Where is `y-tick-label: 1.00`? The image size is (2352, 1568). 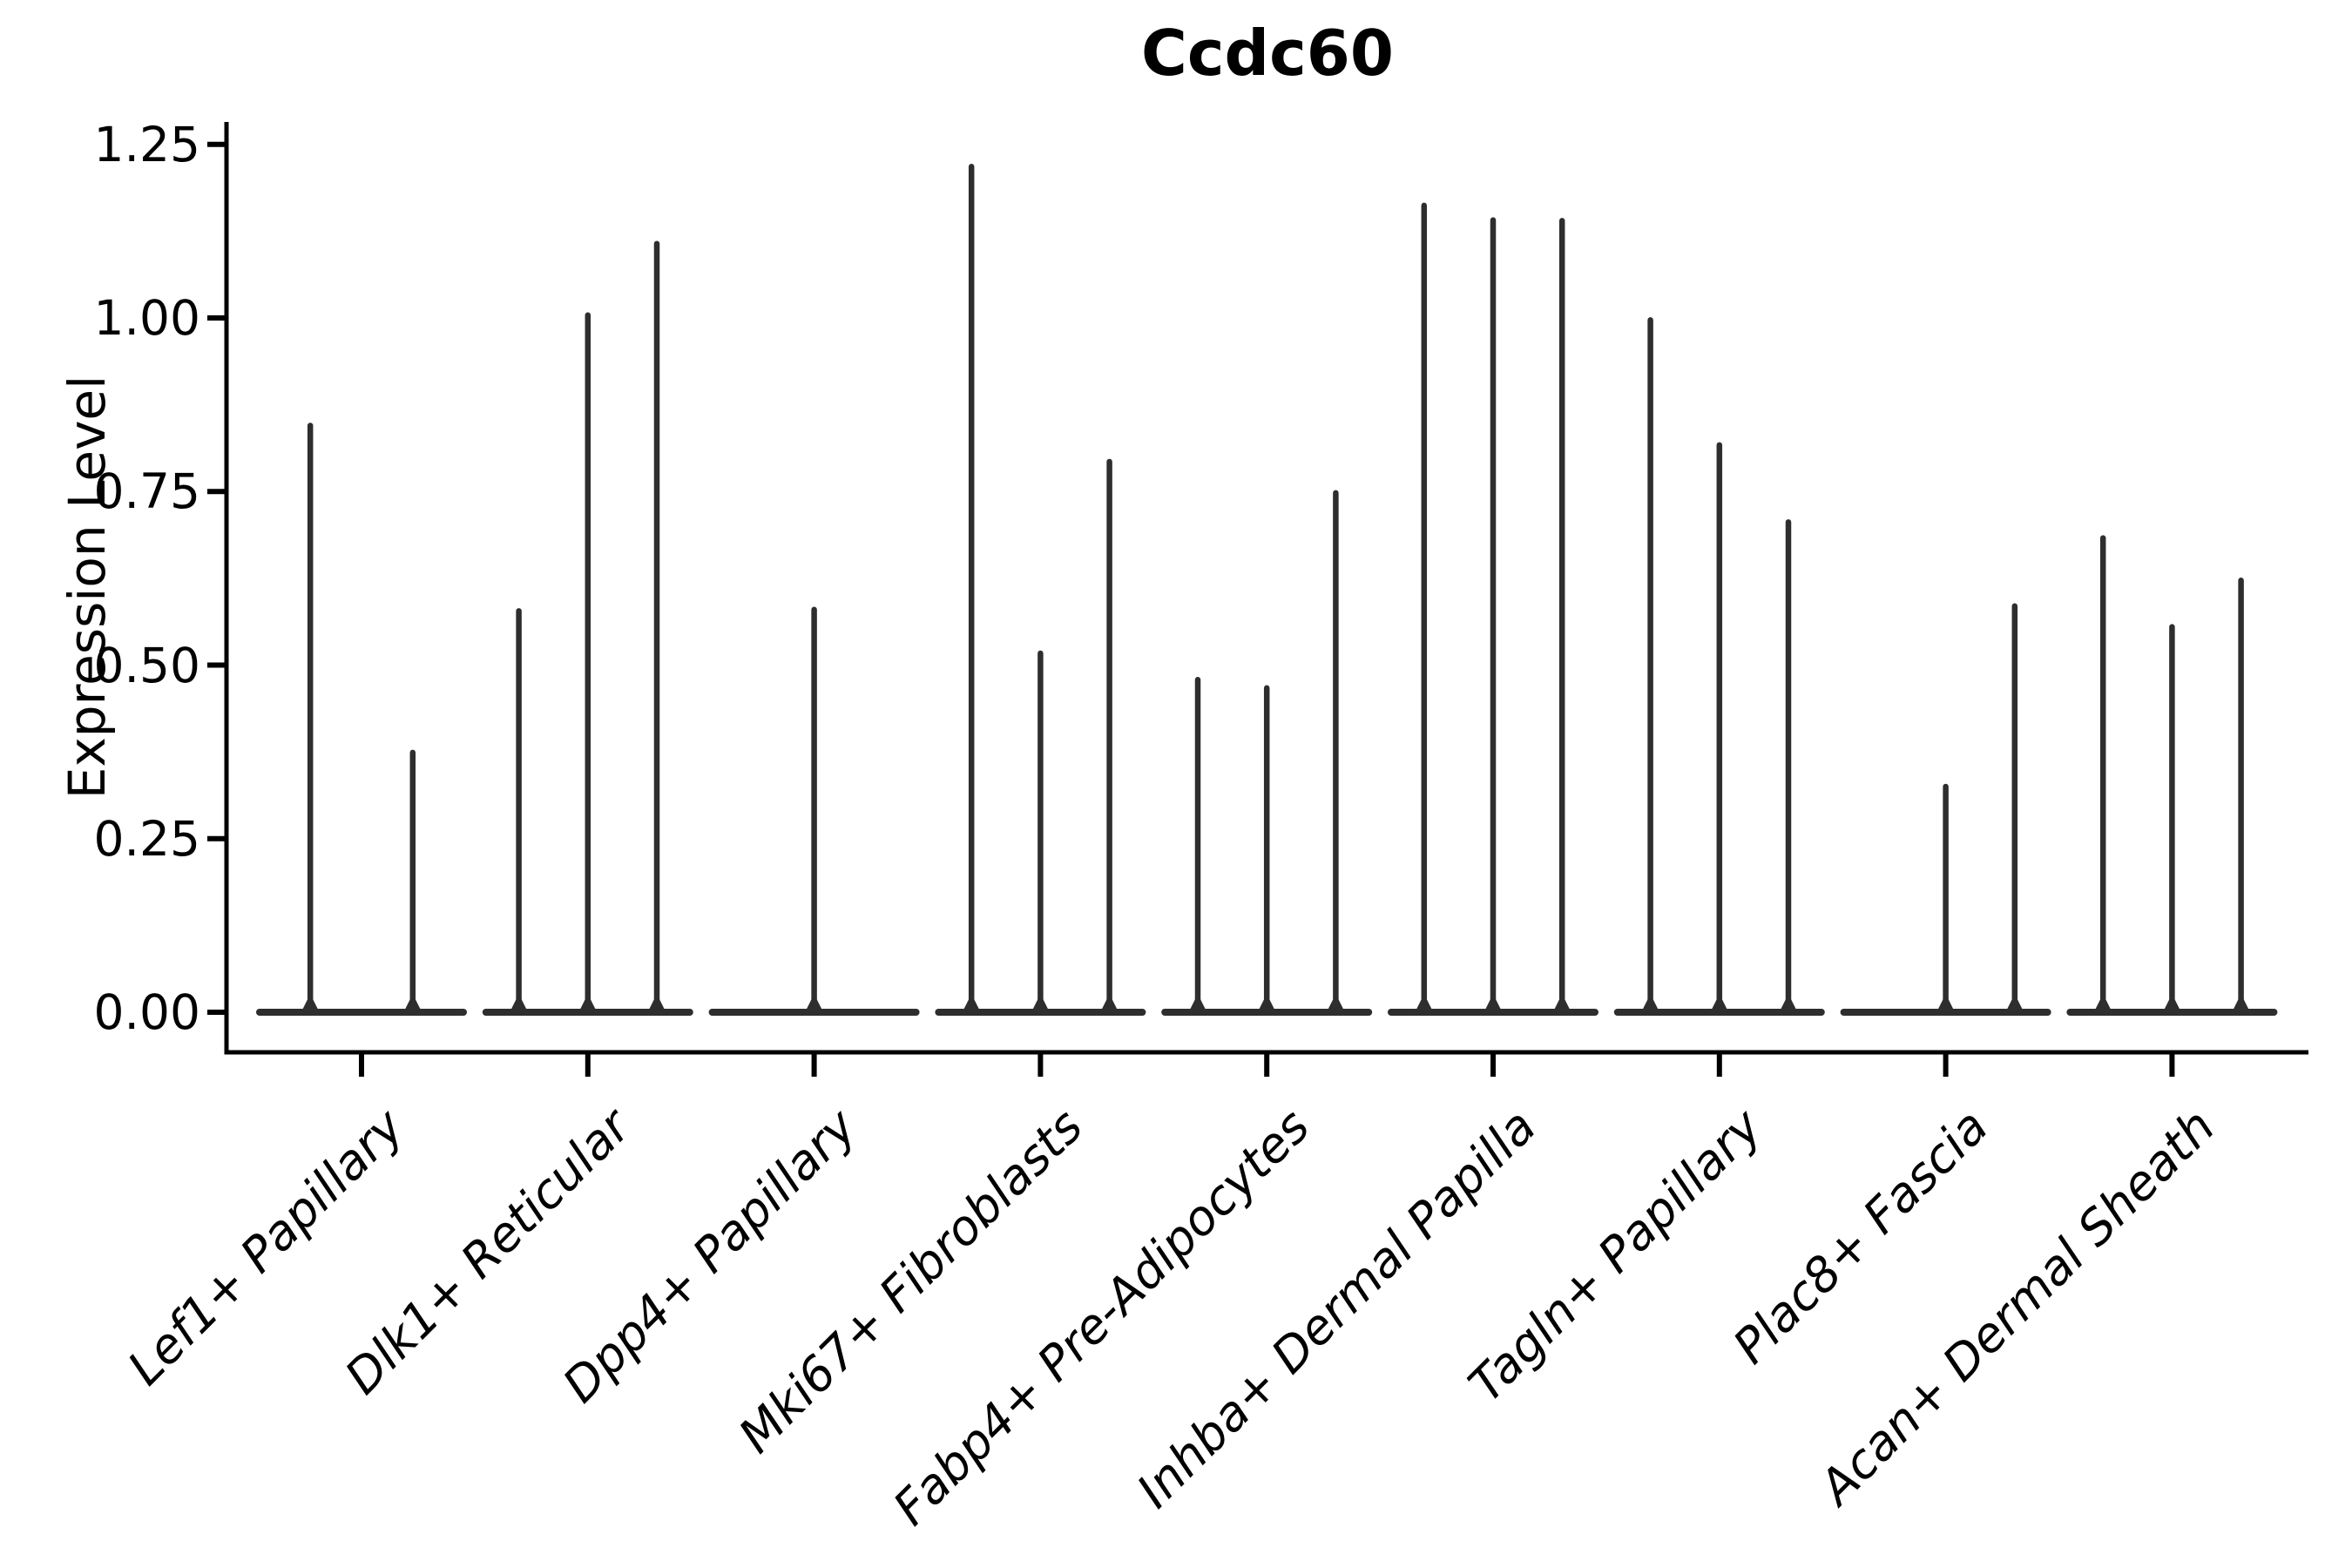
y-tick-label: 1.00 is located at coordinates (146, 318).